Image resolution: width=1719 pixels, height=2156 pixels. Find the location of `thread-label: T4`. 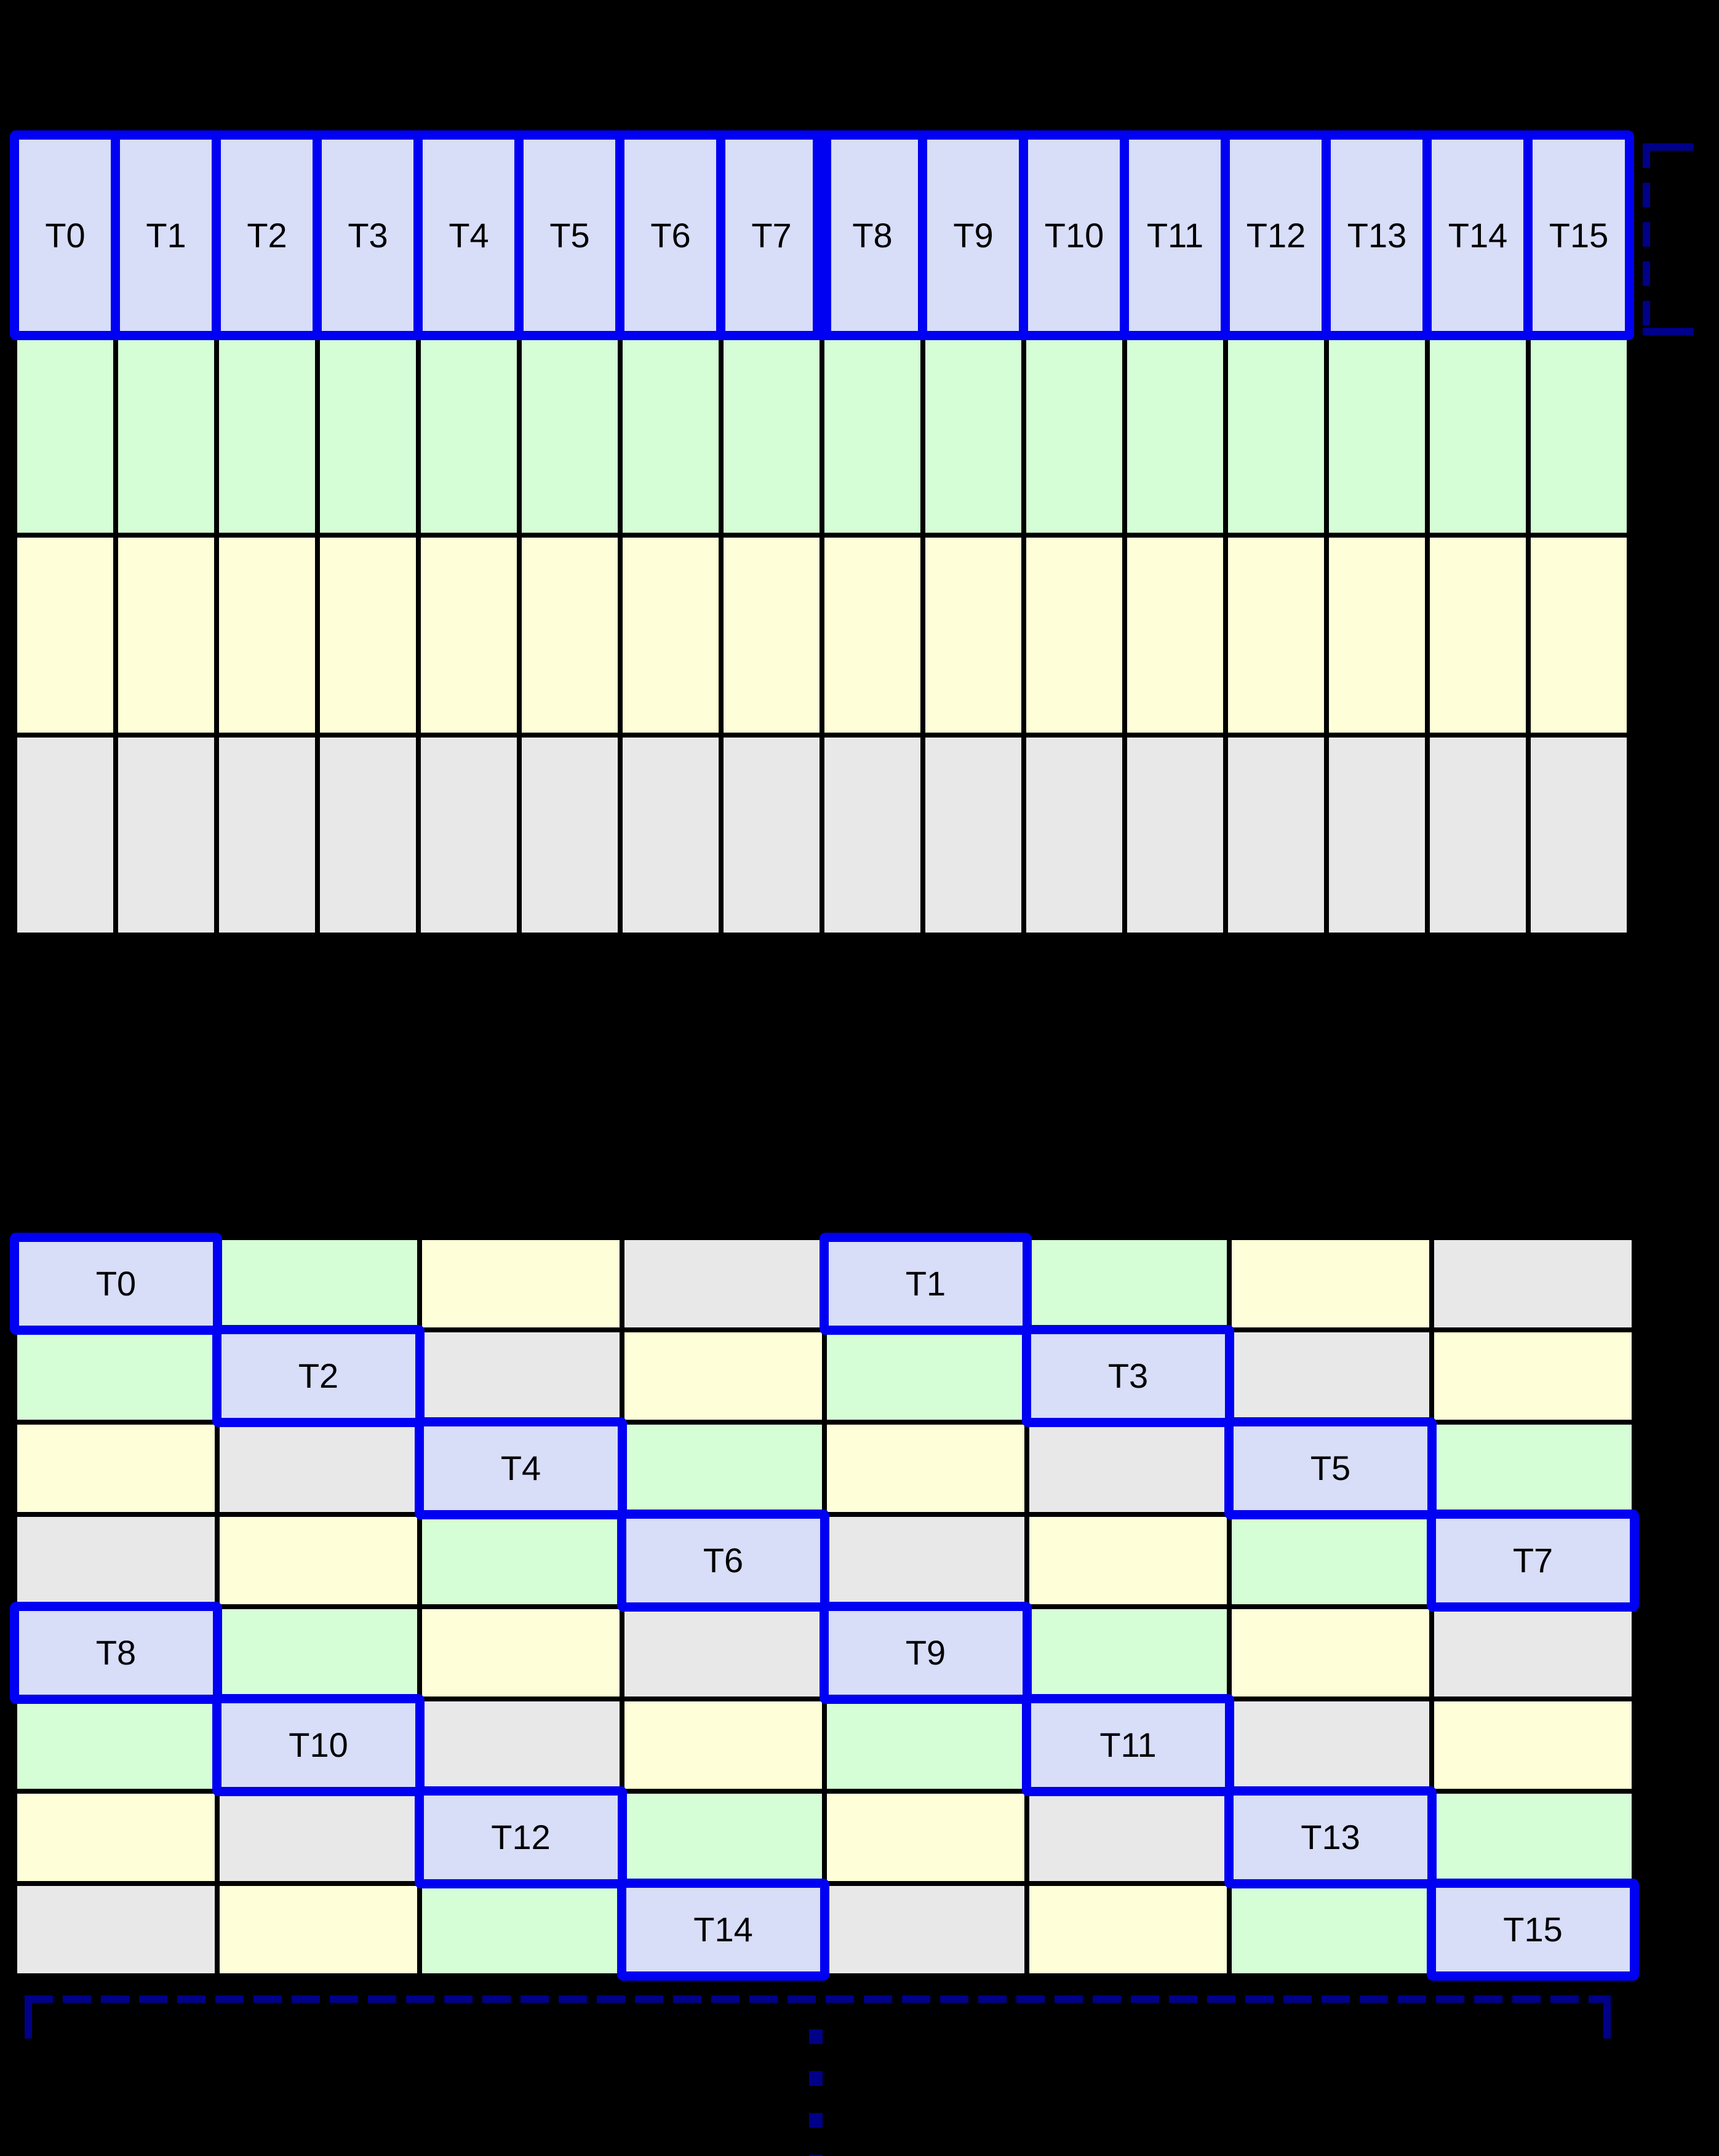

thread-label: T4 is located at coordinates (520, 1468).